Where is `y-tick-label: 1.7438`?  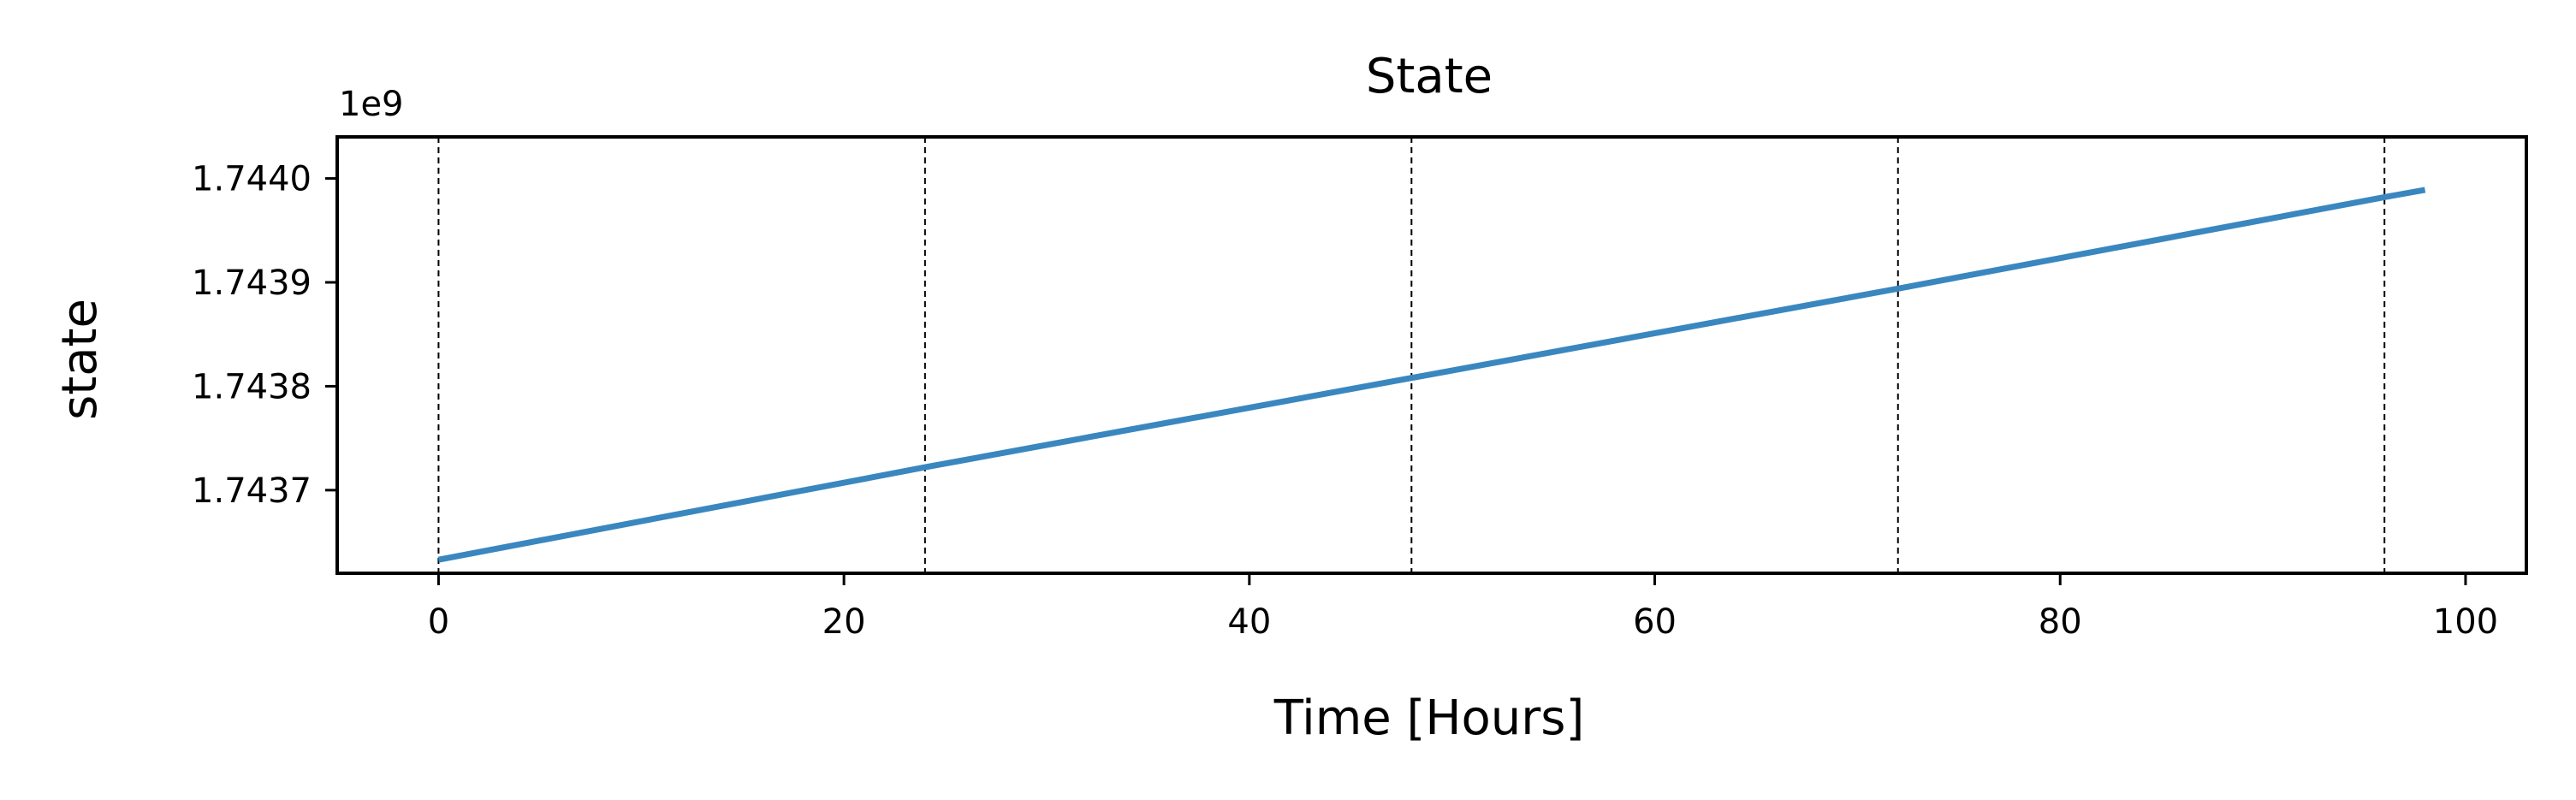 y-tick-label: 1.7438 is located at coordinates (252, 386).